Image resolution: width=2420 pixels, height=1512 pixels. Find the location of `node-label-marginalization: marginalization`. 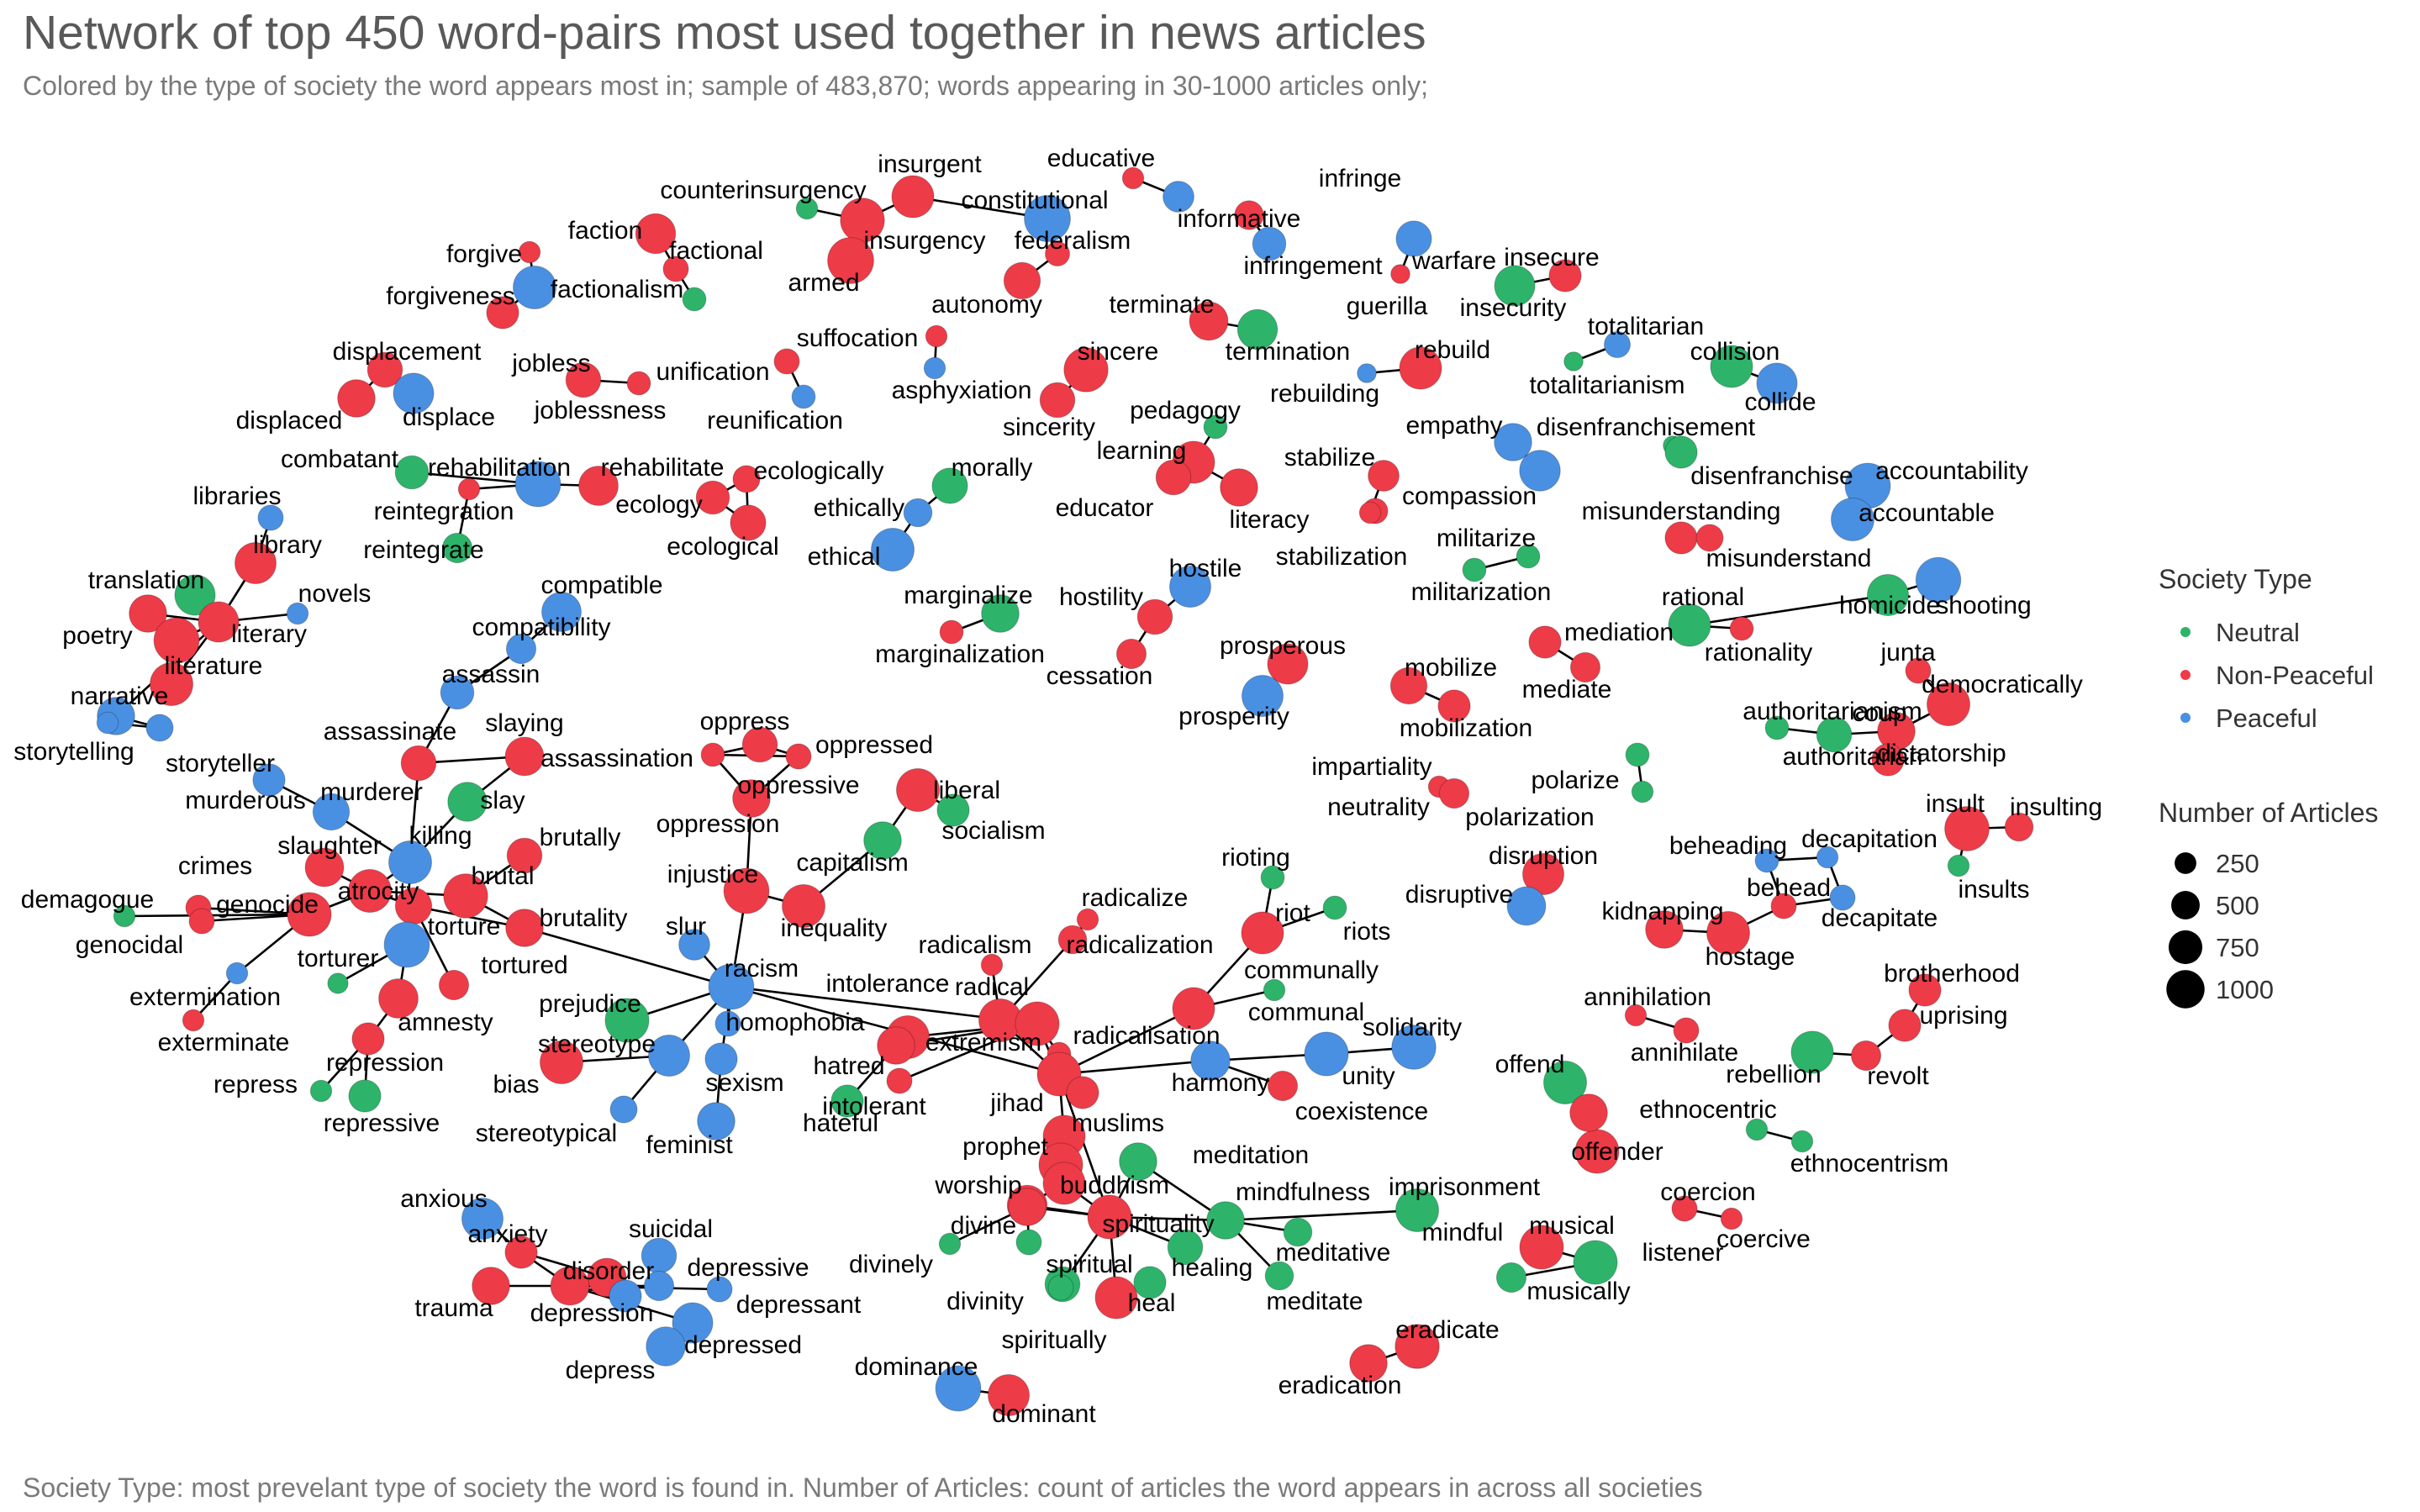

node-label-marginalization: marginalization is located at coordinates (960, 654).